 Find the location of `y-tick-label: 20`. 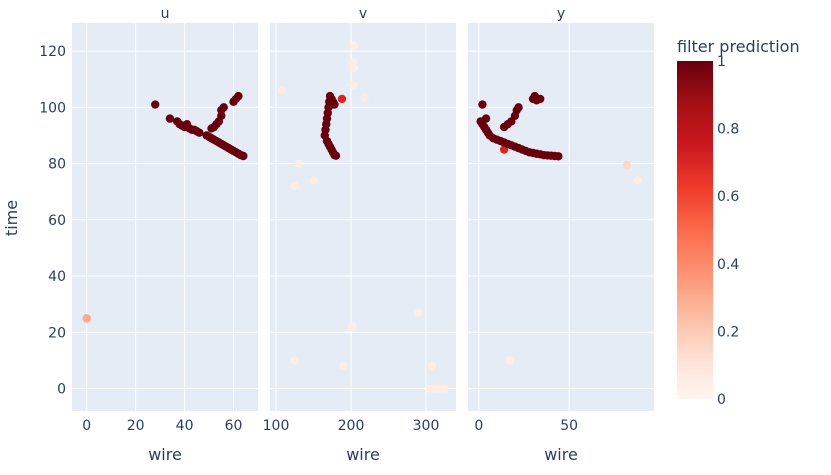

y-tick-label: 20 is located at coordinates (57, 333).